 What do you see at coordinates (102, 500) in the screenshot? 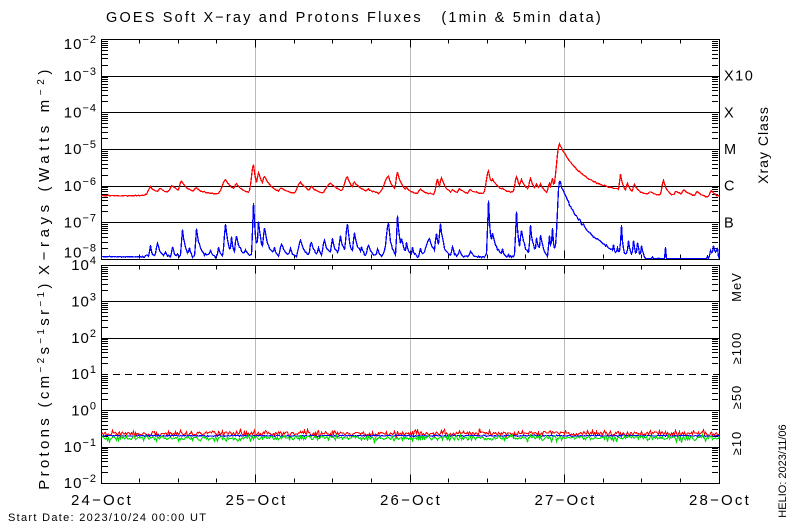
I see `svg-text: 24−Oct` at bounding box center [102, 500].